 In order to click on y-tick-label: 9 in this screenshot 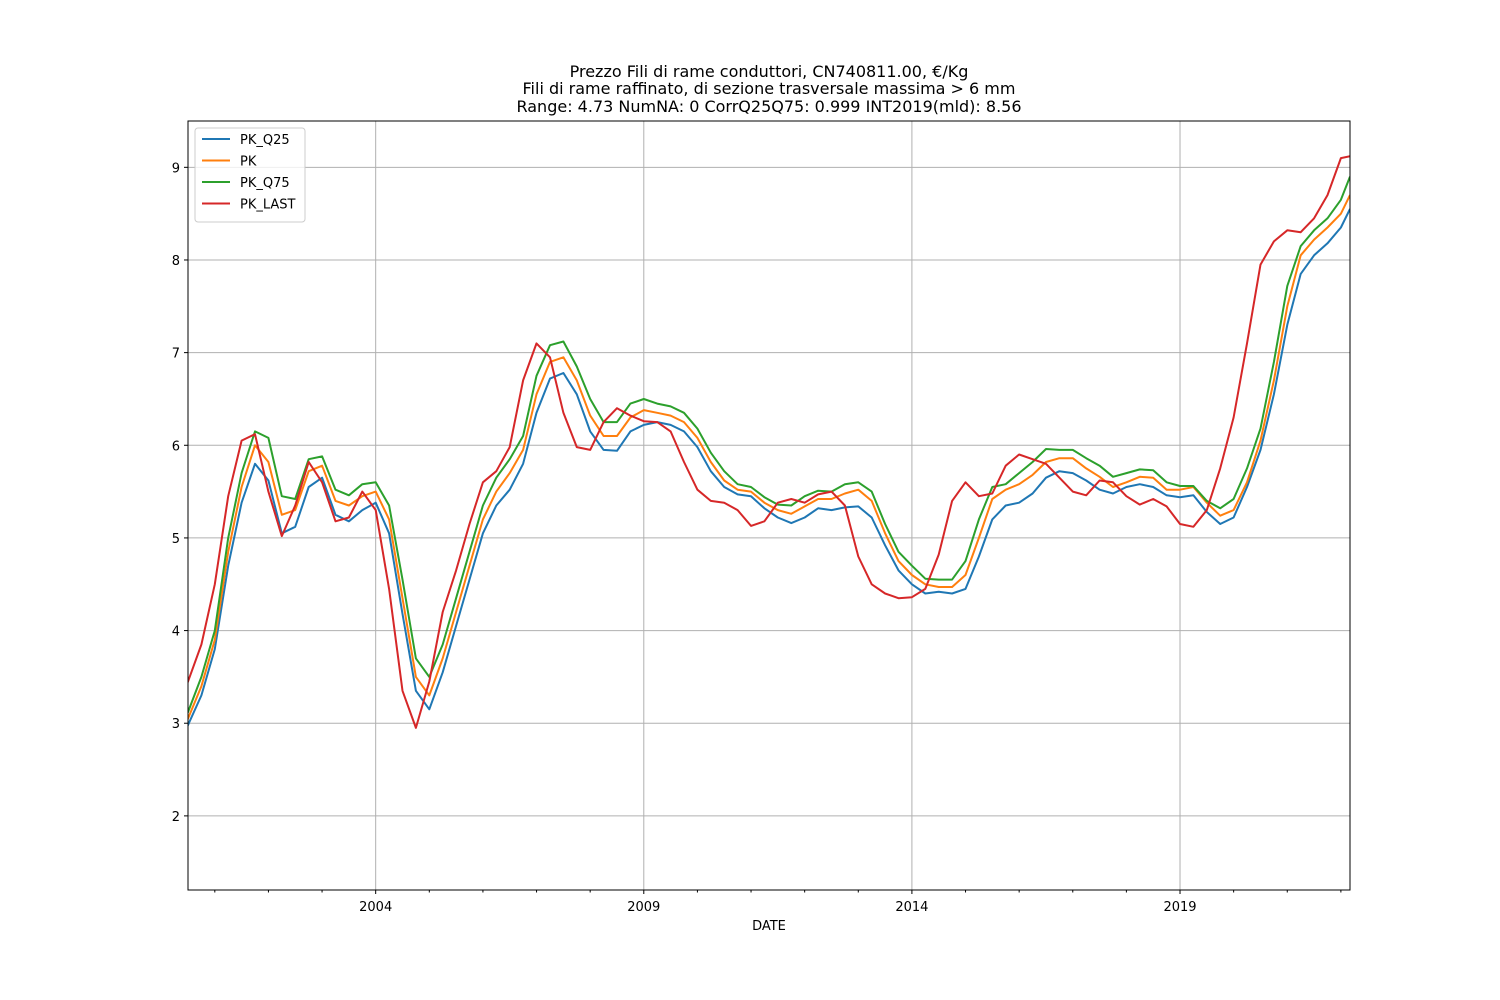, I will do `click(176, 168)`.